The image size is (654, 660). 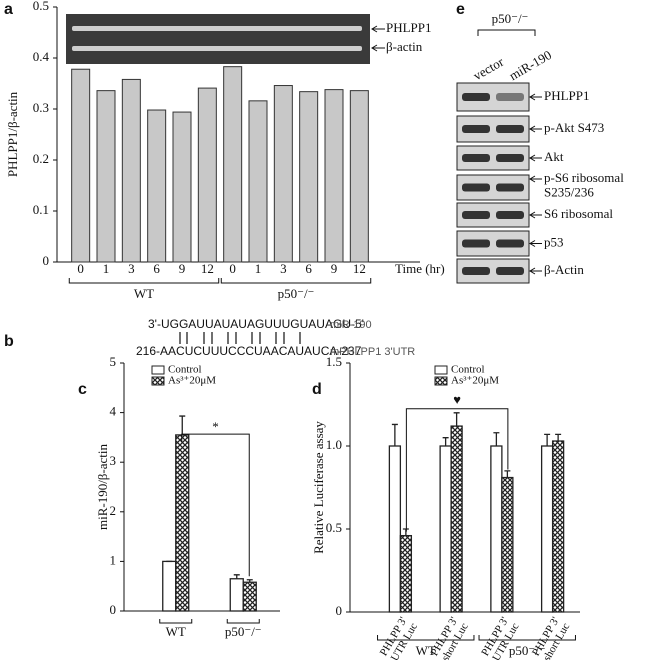 What do you see at coordinates (457, 399) in the screenshot?
I see `annotation: ♥` at bounding box center [457, 399].